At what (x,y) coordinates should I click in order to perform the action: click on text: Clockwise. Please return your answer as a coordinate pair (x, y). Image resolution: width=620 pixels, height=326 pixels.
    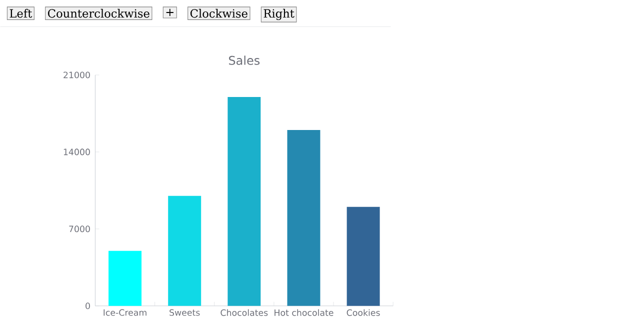
    Looking at the image, I should click on (219, 13).